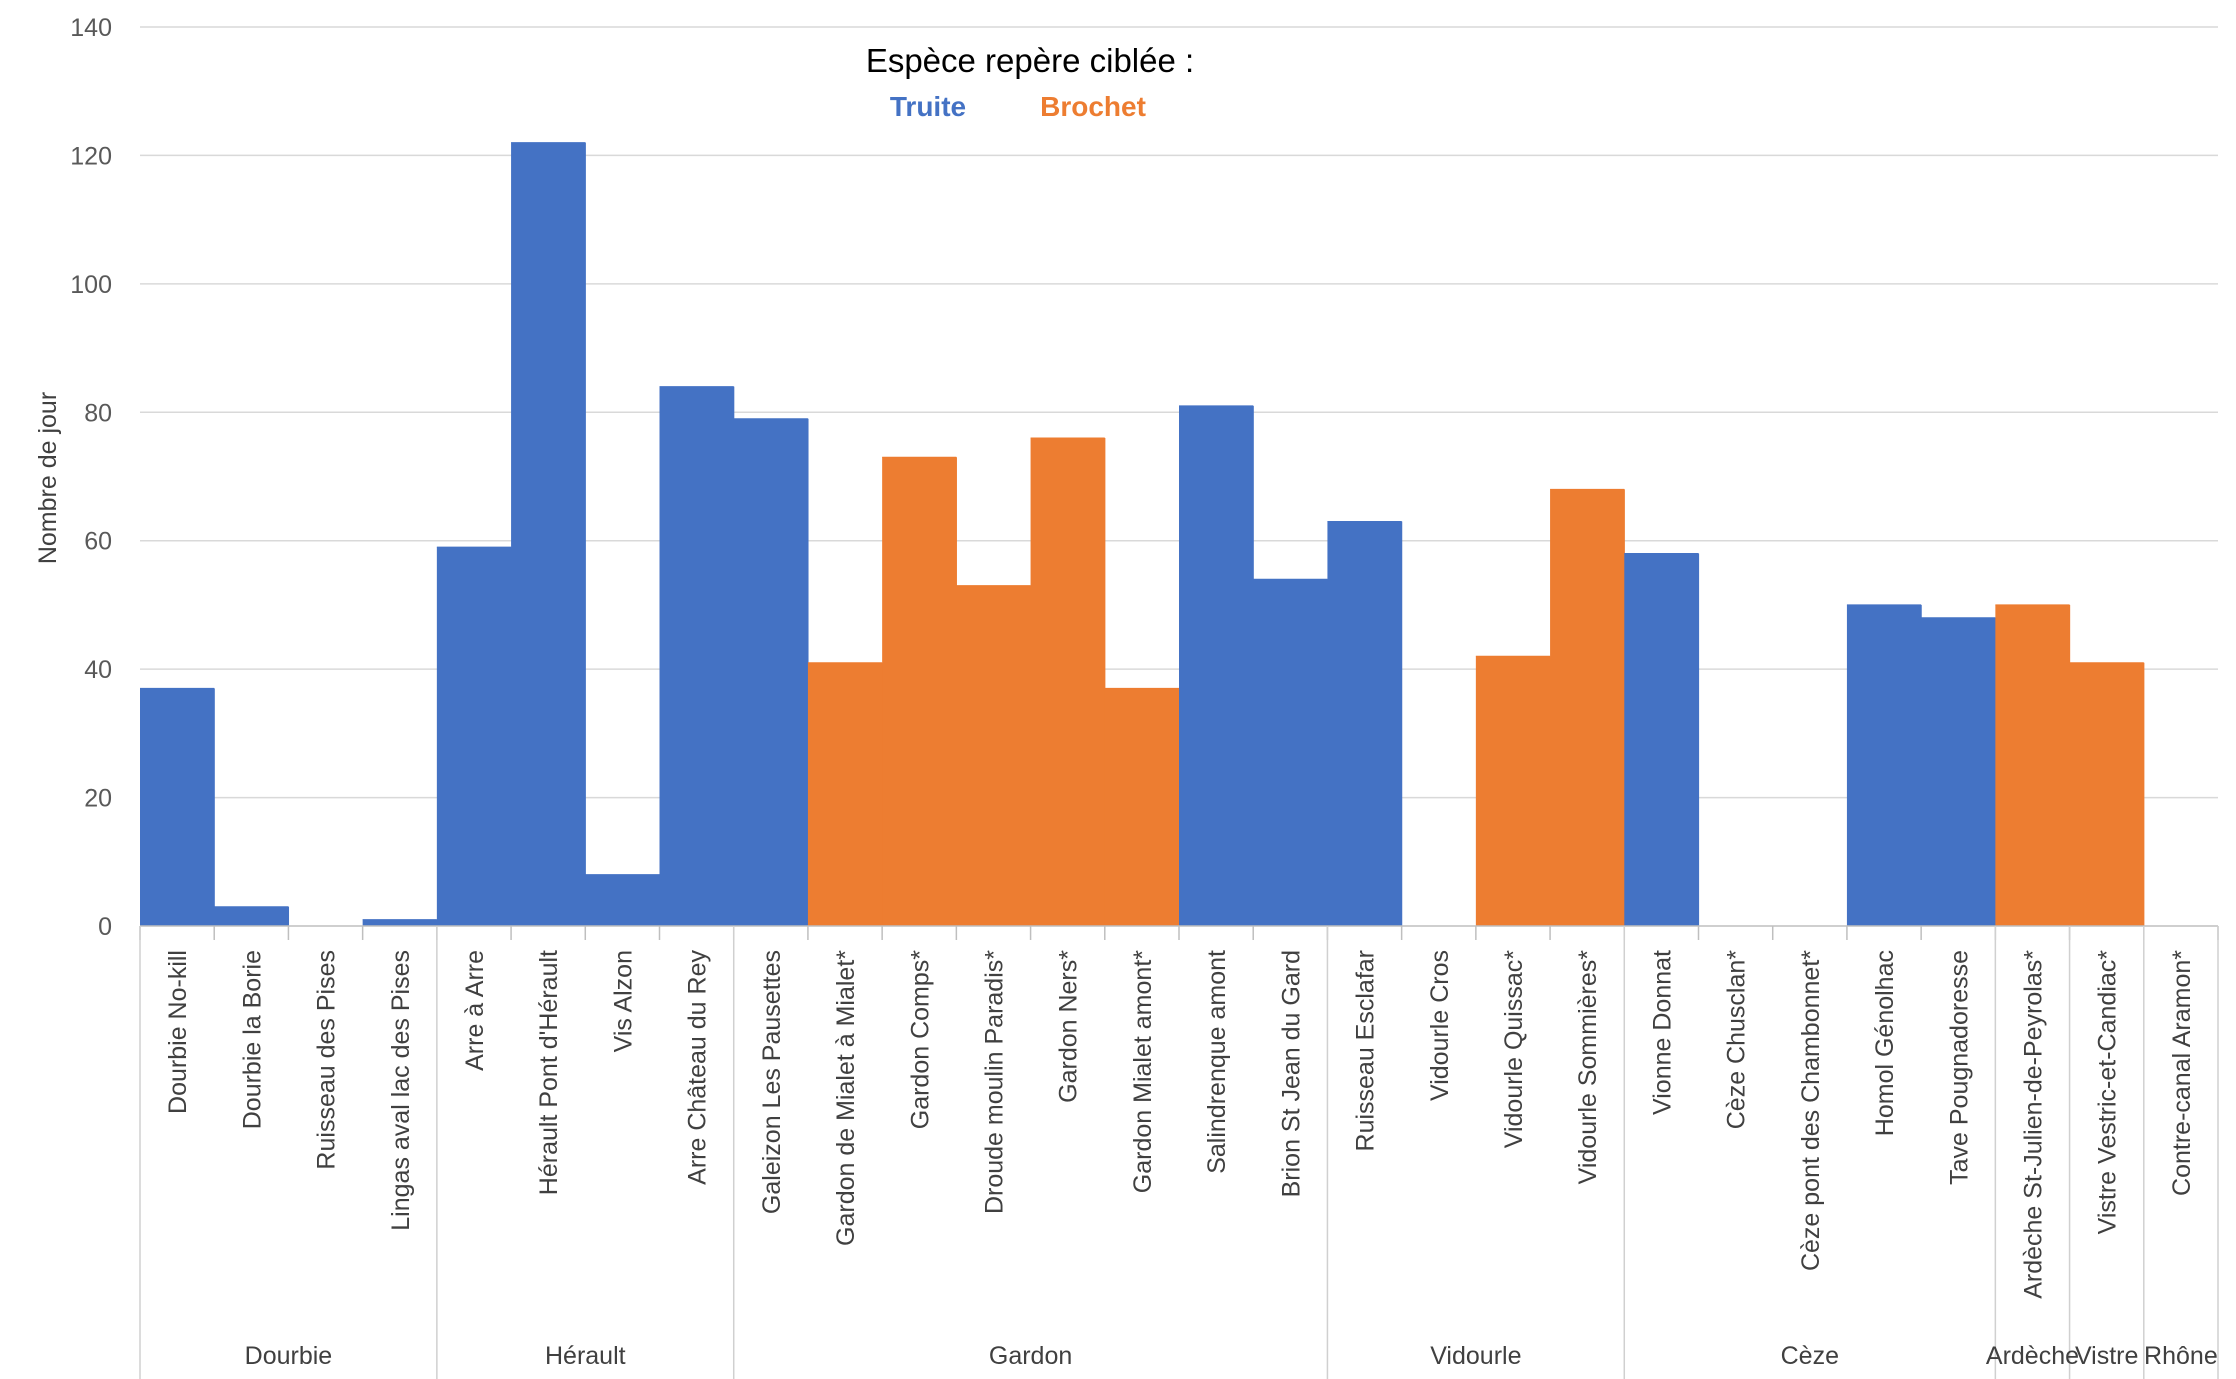  What do you see at coordinates (1587, 707) in the screenshot?
I see `bar: Vidourle Sommières*: 68` at bounding box center [1587, 707].